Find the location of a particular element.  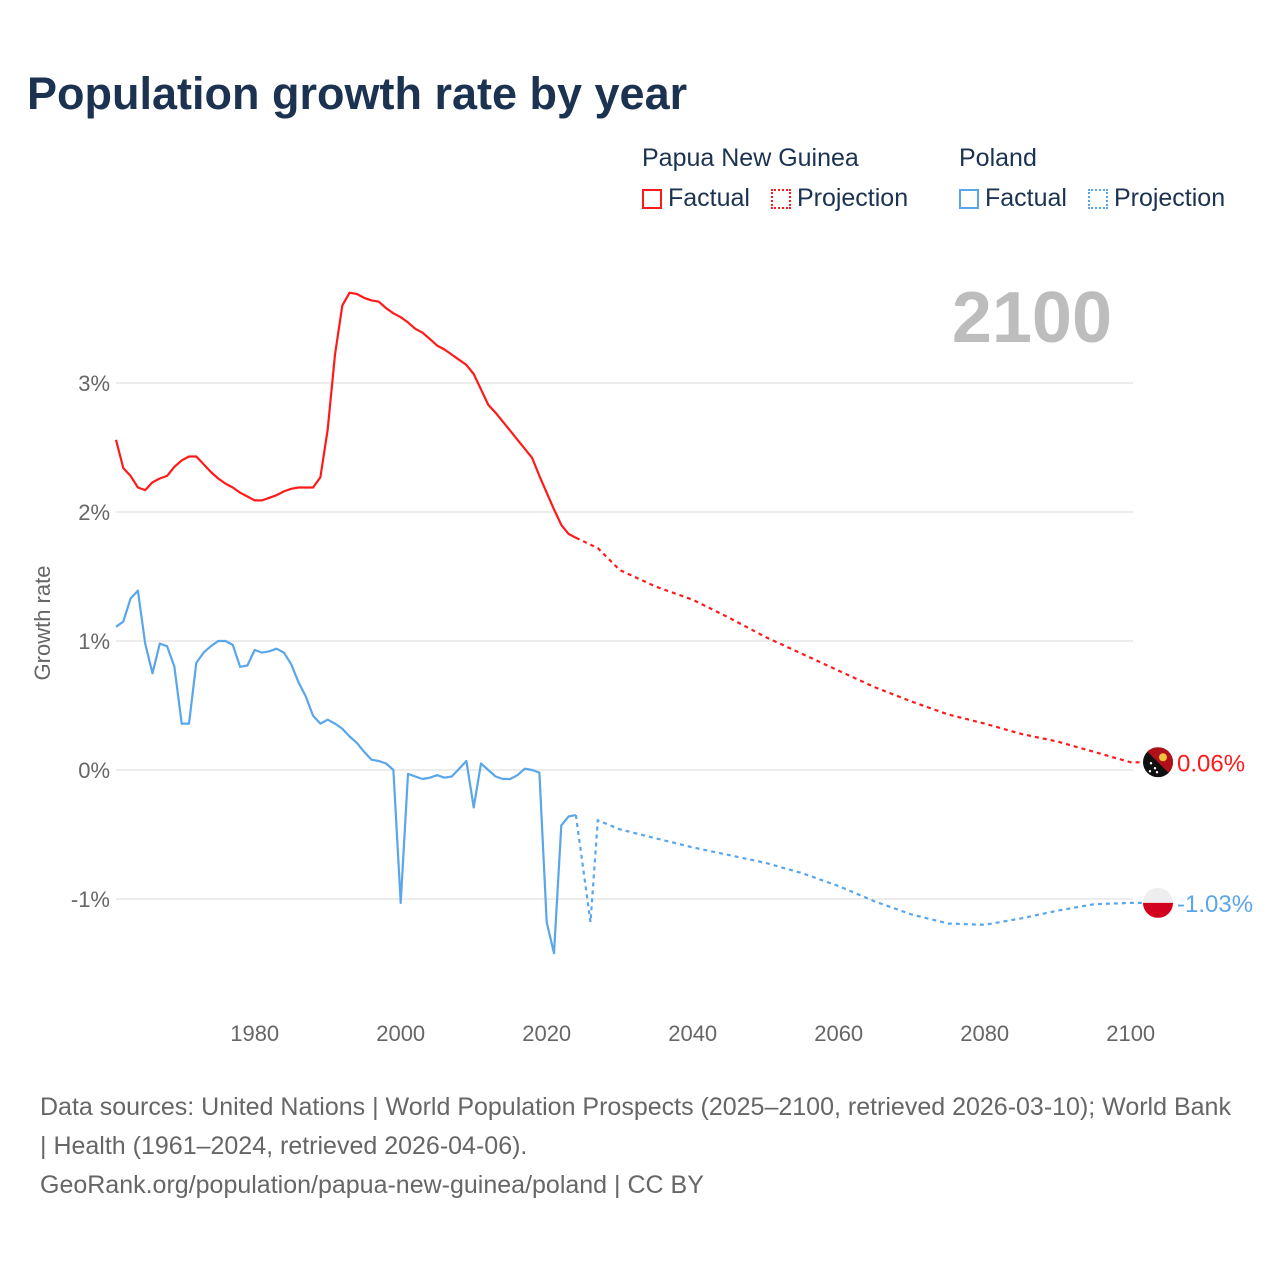

chart-title: Population growth rate by year is located at coordinates (357, 93).